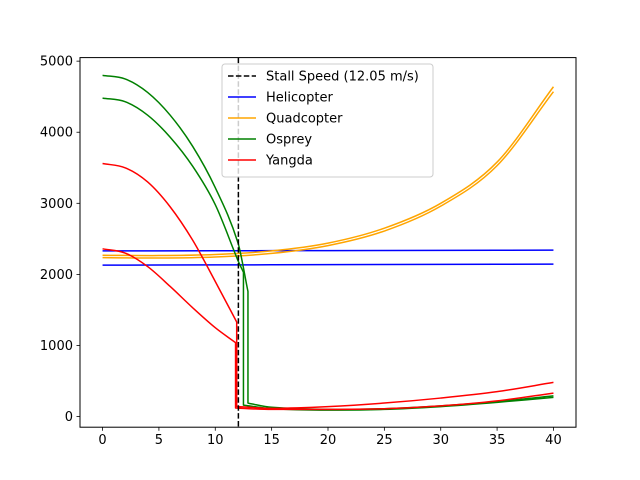 The image size is (640, 480). I want to click on legend-label: Osprey, so click(289, 140).